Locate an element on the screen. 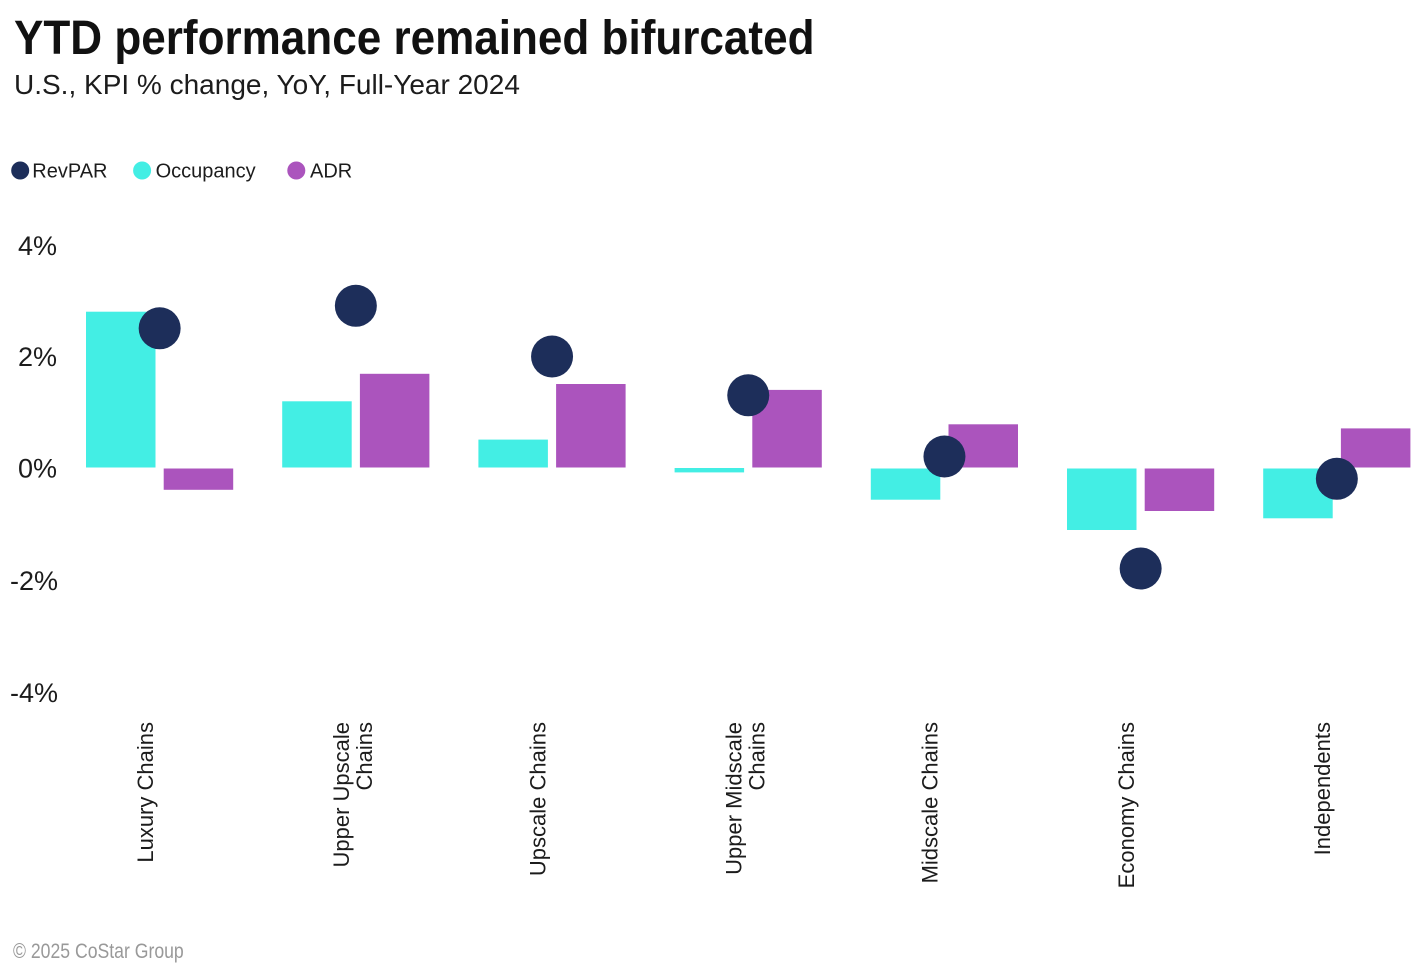 This screenshot has height=972, width=1424. svg-text:U.S., KPI % change, YoY, Full-: U.S., KPI % change, YoY, Full-Year 2024 is located at coordinates (267, 84).